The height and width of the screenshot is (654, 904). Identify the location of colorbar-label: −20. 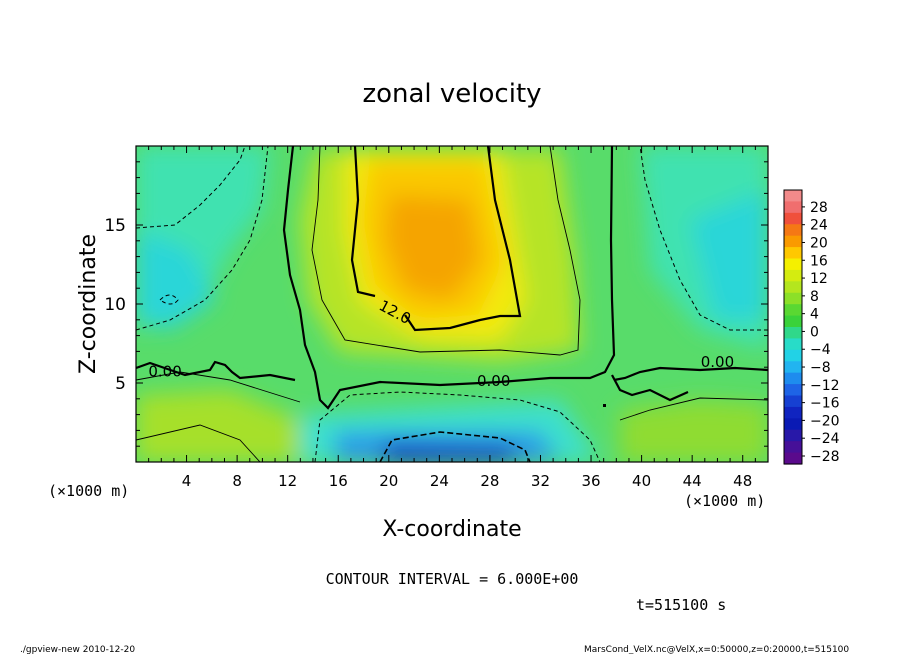
(825, 421).